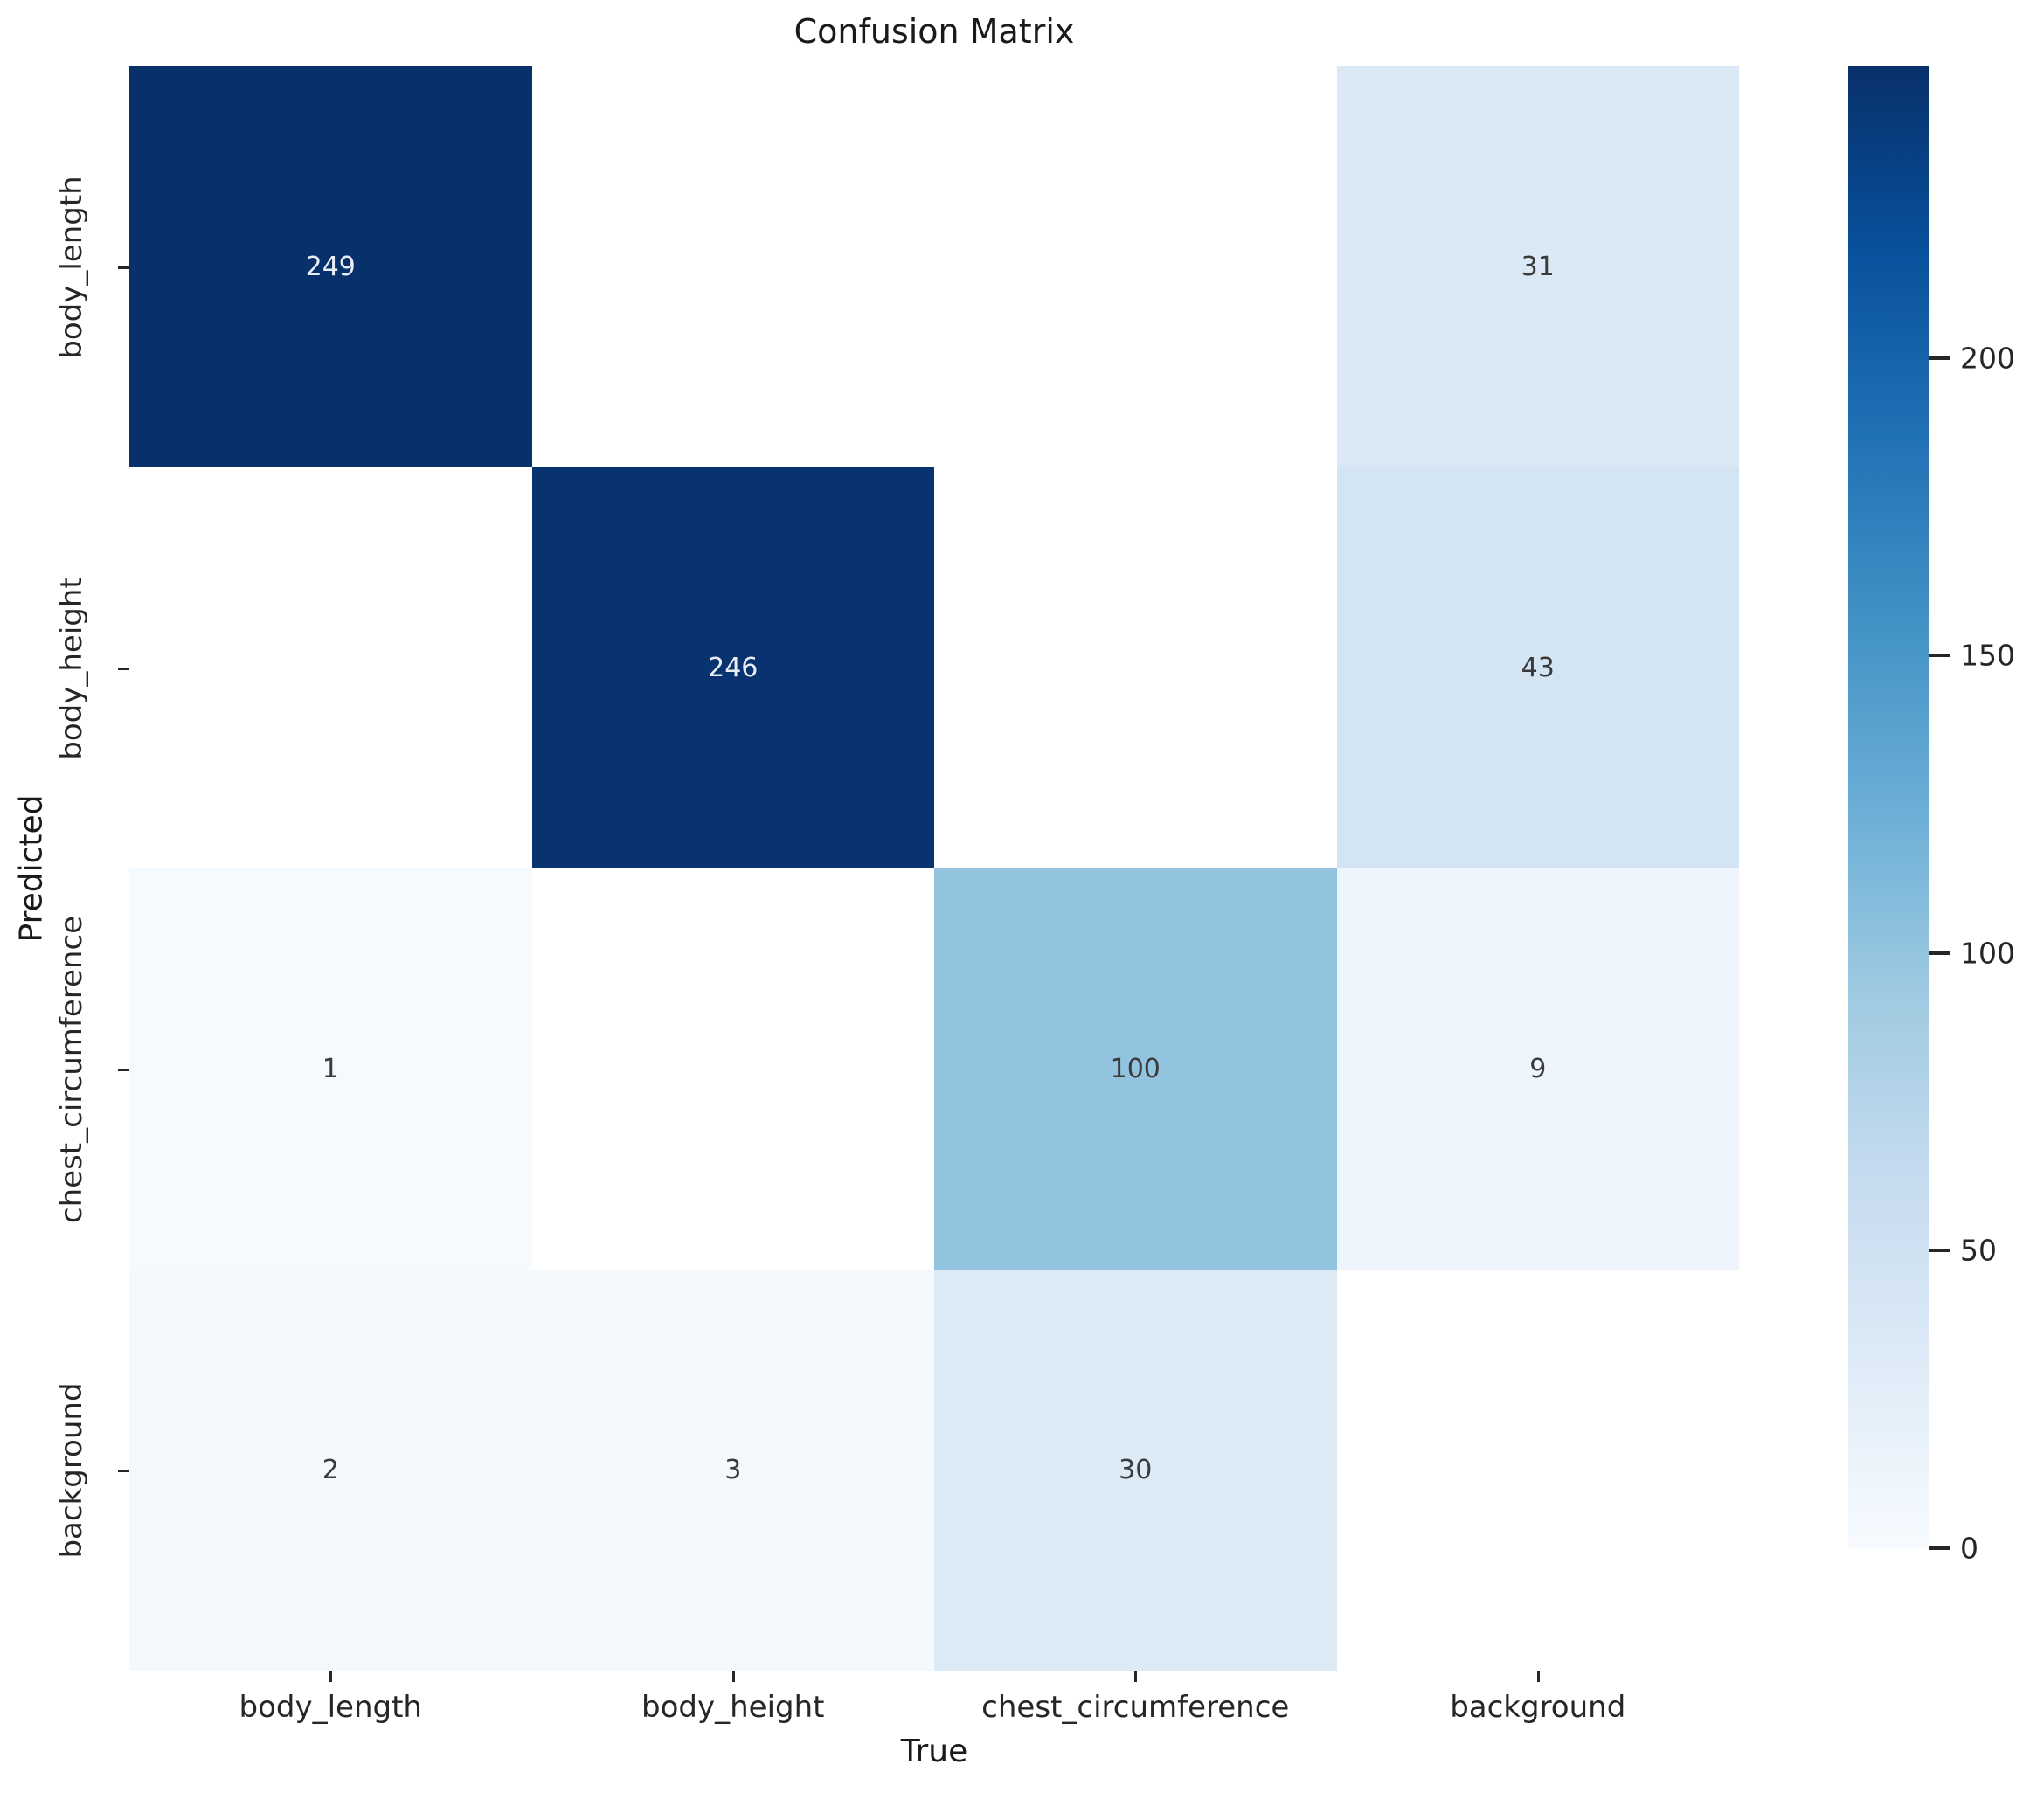 Image resolution: width=2044 pixels, height=1799 pixels. What do you see at coordinates (1135, 1707) in the screenshot?
I see `x-tick-label: chest_circumference` at bounding box center [1135, 1707].